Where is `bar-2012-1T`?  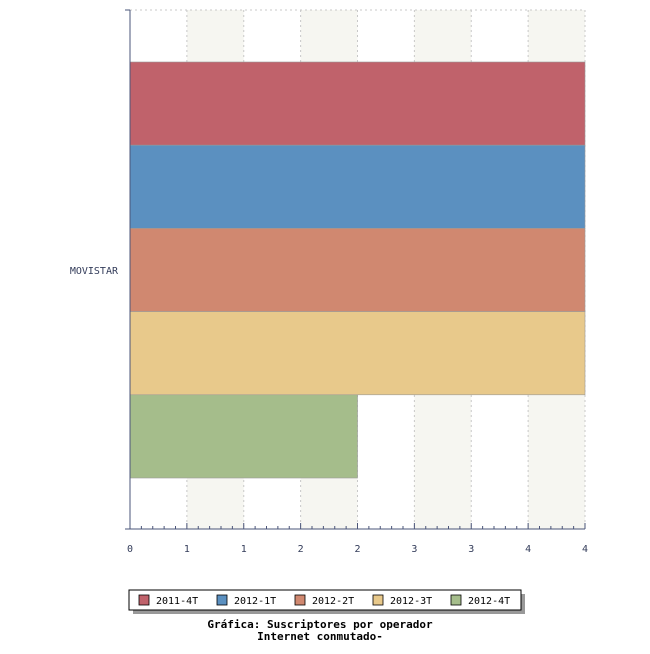
bar-2012-1T is located at coordinates (357, 186).